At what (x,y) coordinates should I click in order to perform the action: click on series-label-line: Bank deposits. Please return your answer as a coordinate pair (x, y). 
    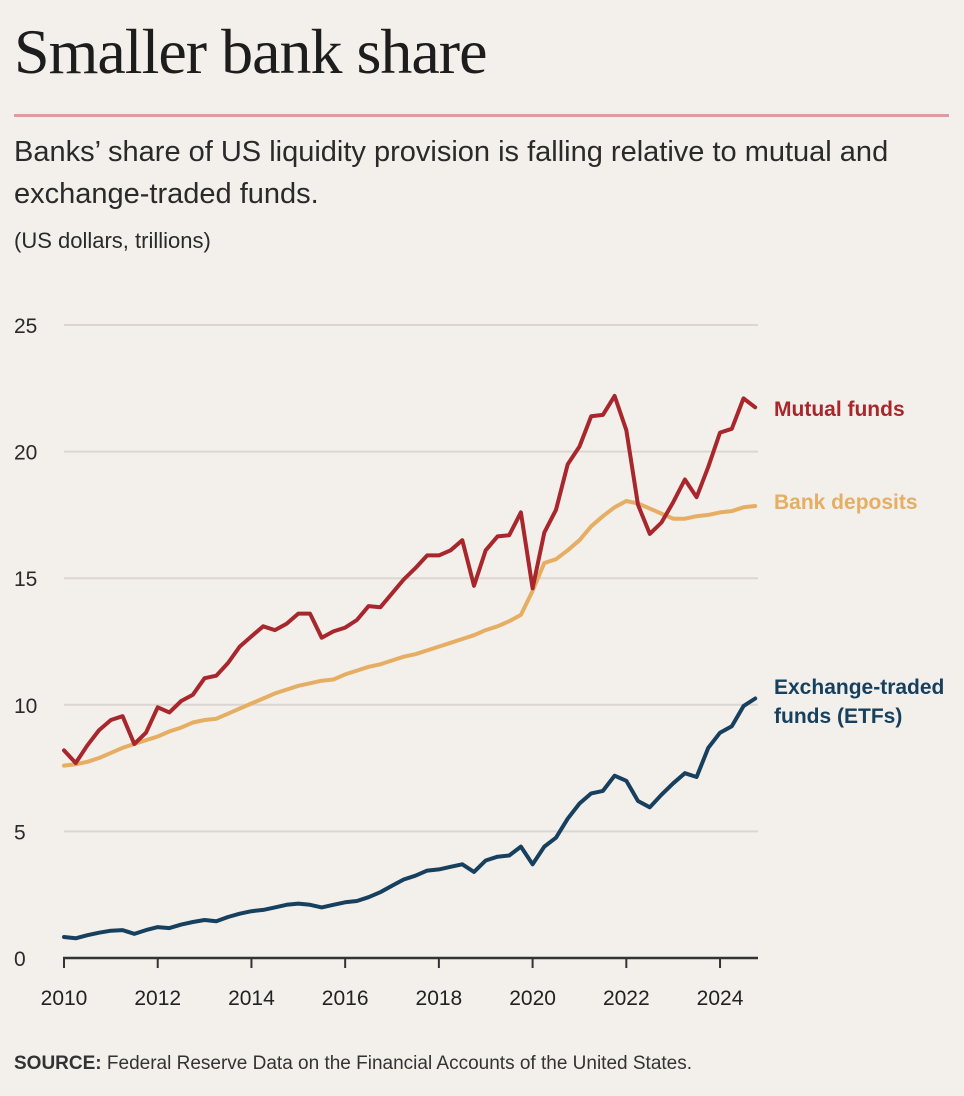
    Looking at the image, I should click on (846, 502).